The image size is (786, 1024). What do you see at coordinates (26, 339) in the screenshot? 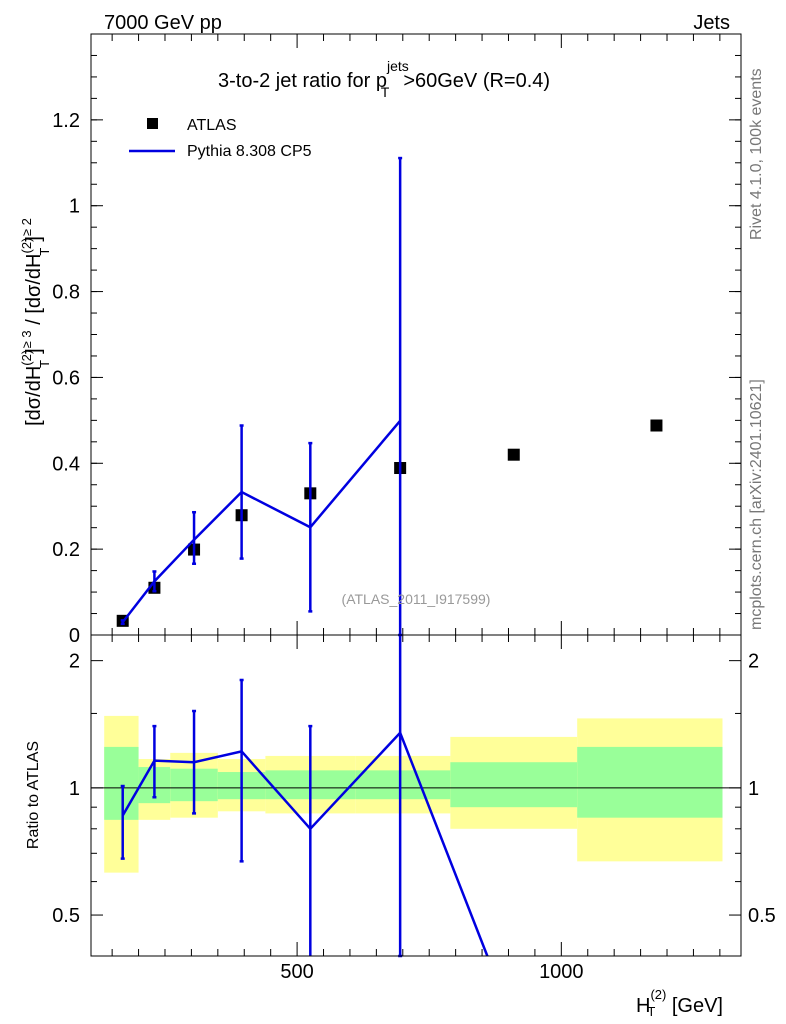
I see `ylabel-e: ≥ 3` at bounding box center [26, 339].